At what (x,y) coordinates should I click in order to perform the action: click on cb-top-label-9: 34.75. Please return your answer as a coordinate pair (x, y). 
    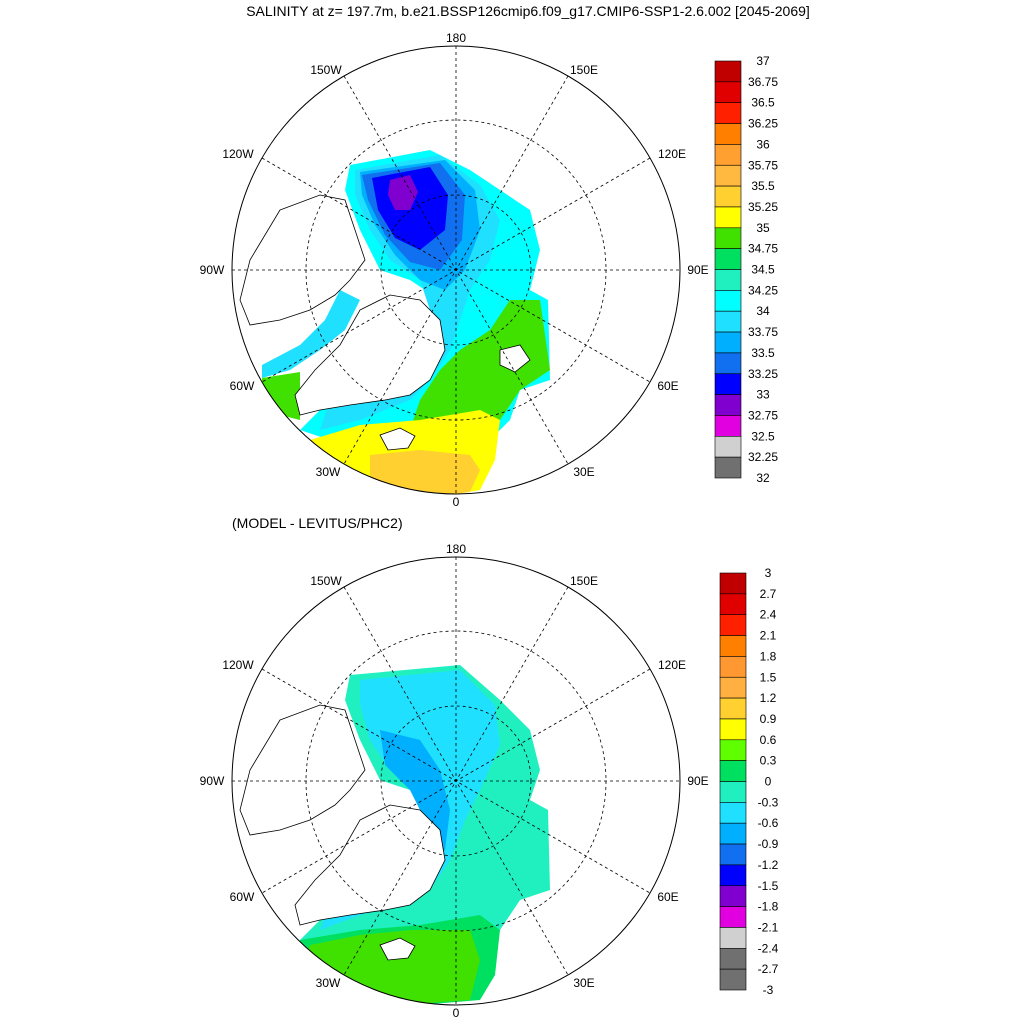
    Looking at the image, I should click on (763, 249).